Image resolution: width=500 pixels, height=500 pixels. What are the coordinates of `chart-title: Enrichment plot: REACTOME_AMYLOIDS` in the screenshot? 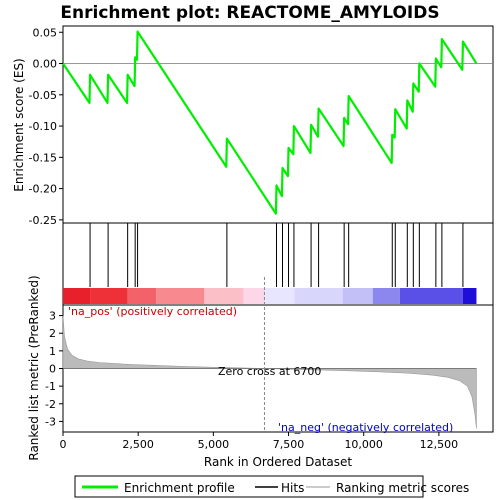 It's located at (249, 13).